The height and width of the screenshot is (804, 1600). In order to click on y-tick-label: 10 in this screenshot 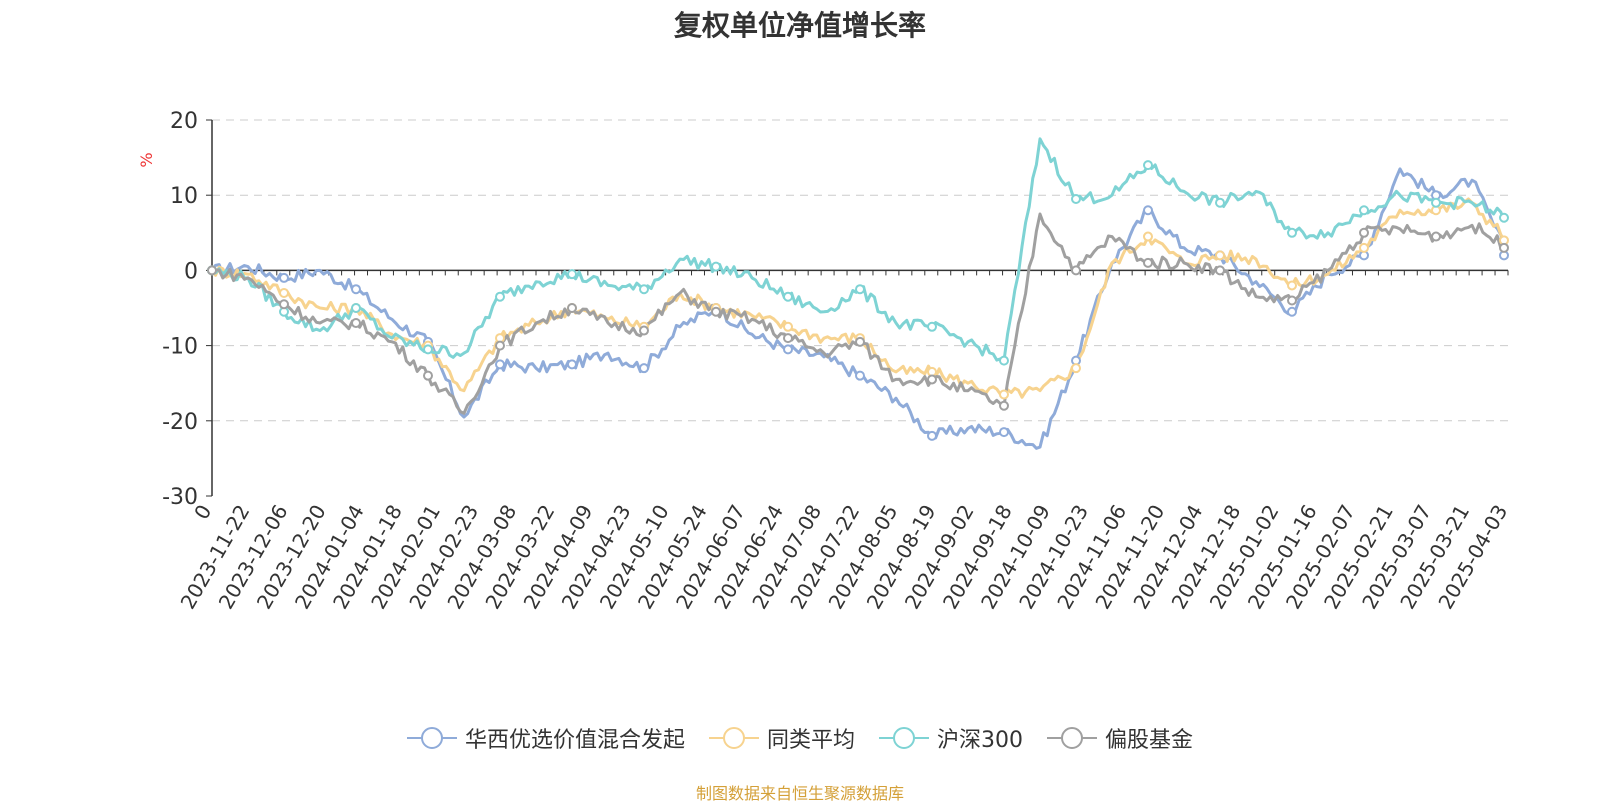, I will do `click(184, 196)`.